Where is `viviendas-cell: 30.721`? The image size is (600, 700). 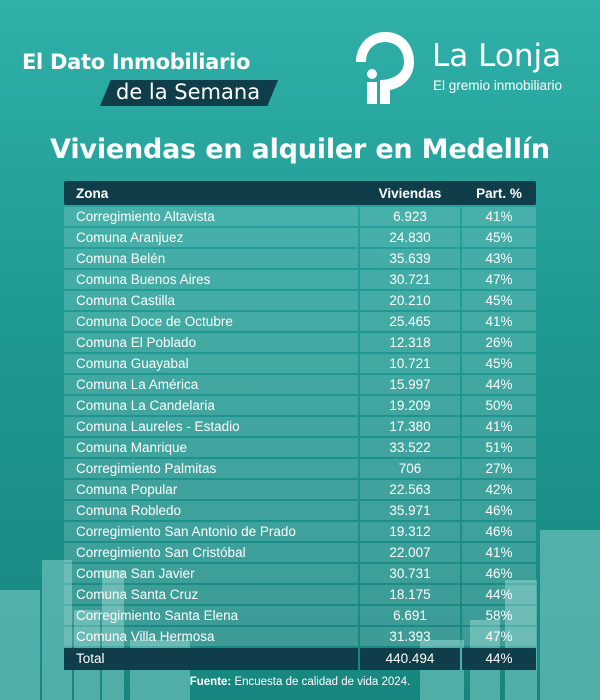 viviendas-cell: 30.721 is located at coordinates (410, 279).